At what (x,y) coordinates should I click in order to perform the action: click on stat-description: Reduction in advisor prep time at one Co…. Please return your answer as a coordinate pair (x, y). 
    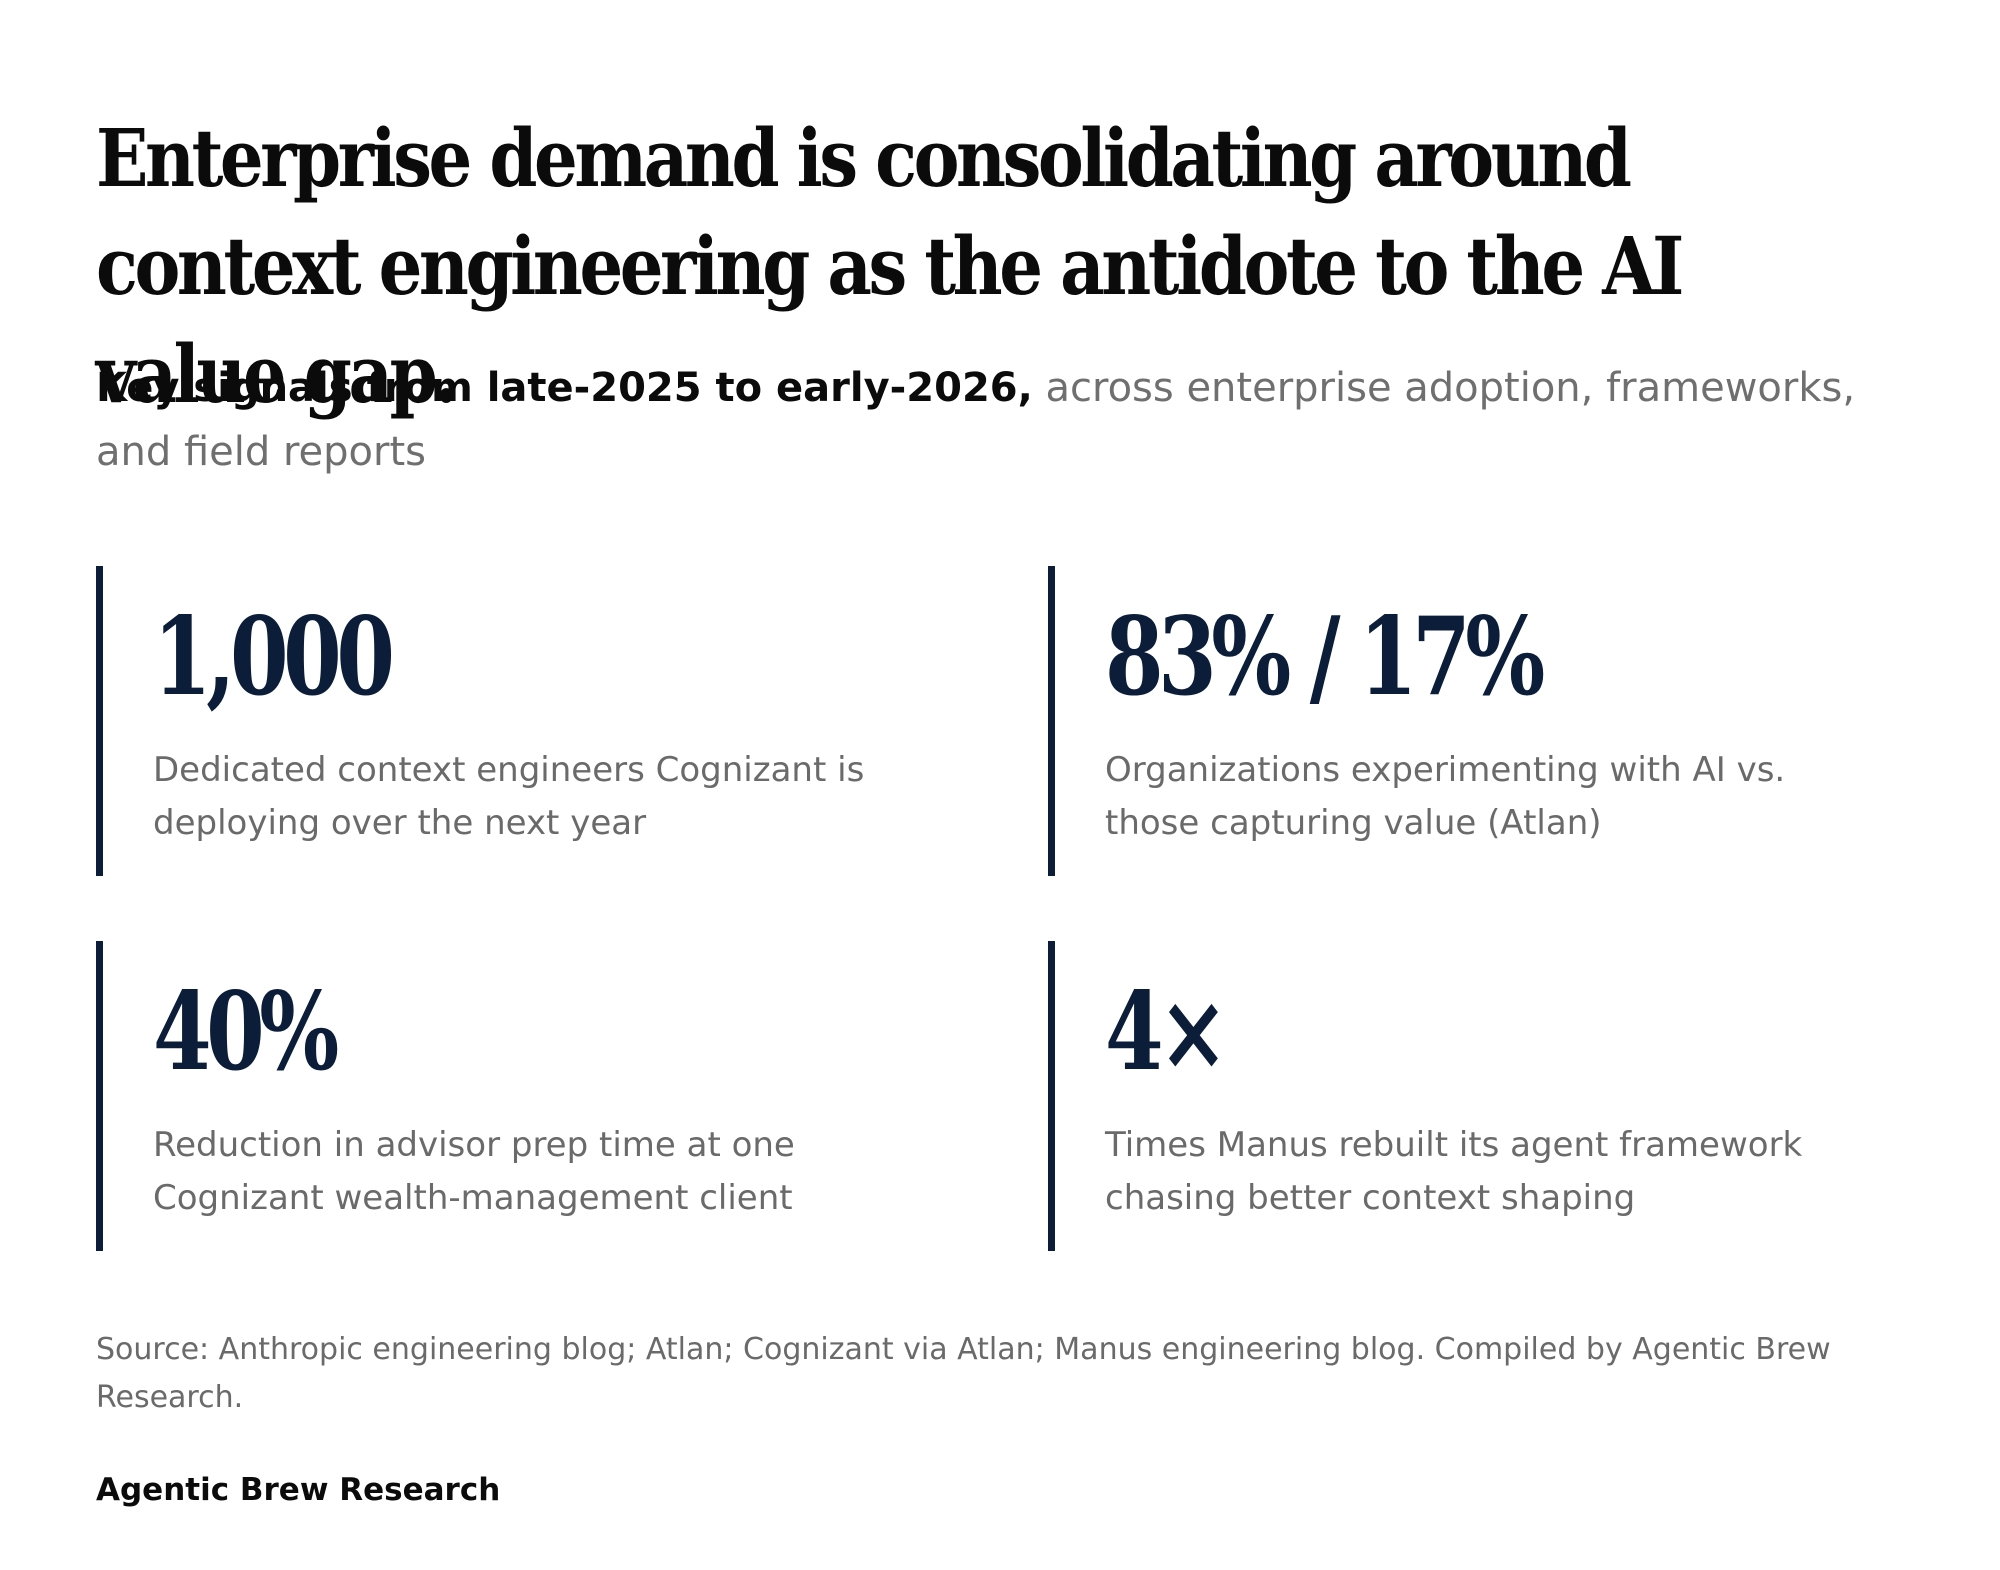
    Looking at the image, I should click on (474, 1171).